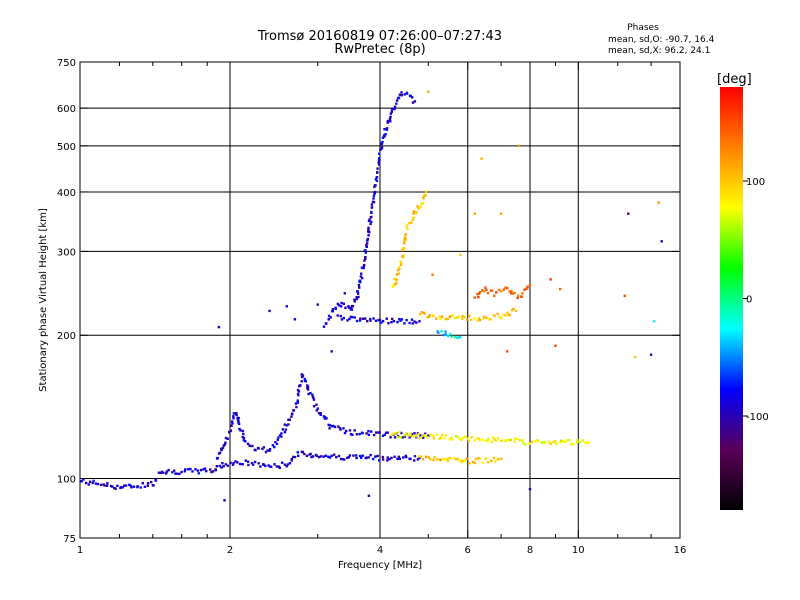 The width and height of the screenshot is (800, 600). What do you see at coordinates (530, 550) in the screenshot?
I see `x-tick-label: 8` at bounding box center [530, 550].